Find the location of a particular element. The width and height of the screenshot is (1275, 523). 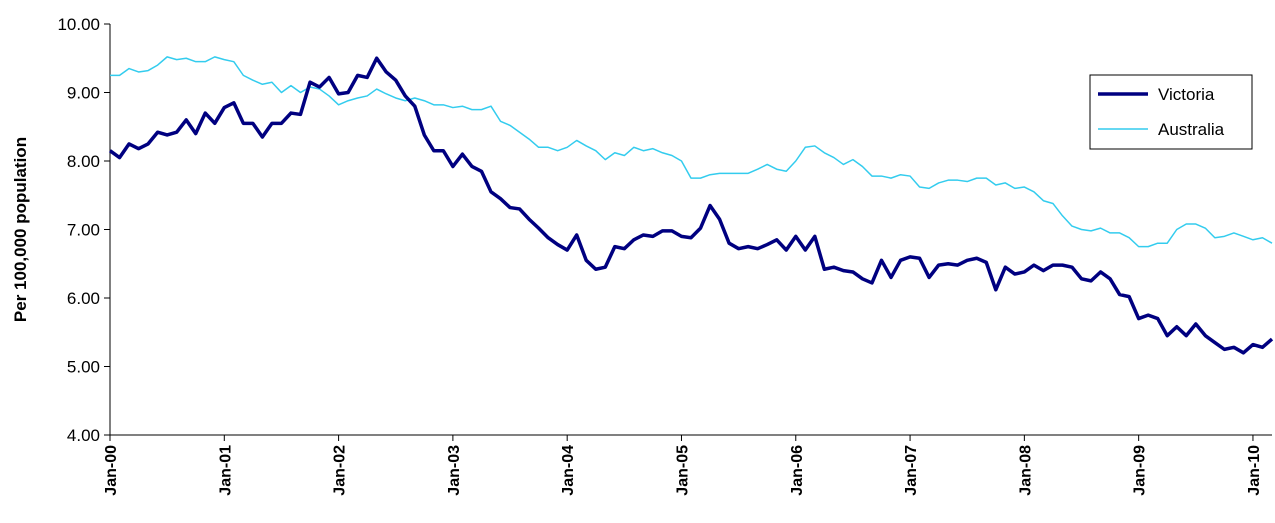

y-tick-label: 10.00 is located at coordinates (78, 24).